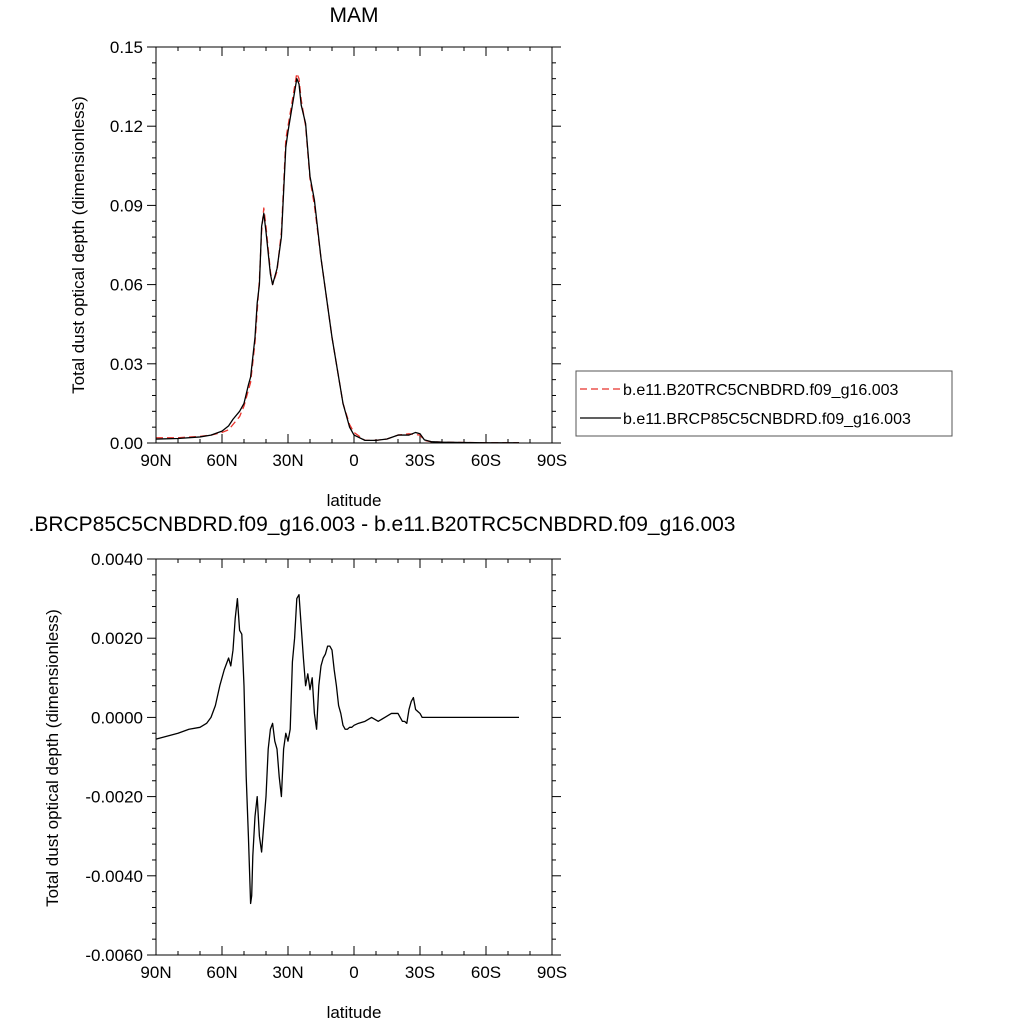 This screenshot has width=1024, height=1024. Describe the element at coordinates (52, 758) in the screenshot. I see `bottom-y-axis-label: Total dust optical depth (dimensionless)` at that location.